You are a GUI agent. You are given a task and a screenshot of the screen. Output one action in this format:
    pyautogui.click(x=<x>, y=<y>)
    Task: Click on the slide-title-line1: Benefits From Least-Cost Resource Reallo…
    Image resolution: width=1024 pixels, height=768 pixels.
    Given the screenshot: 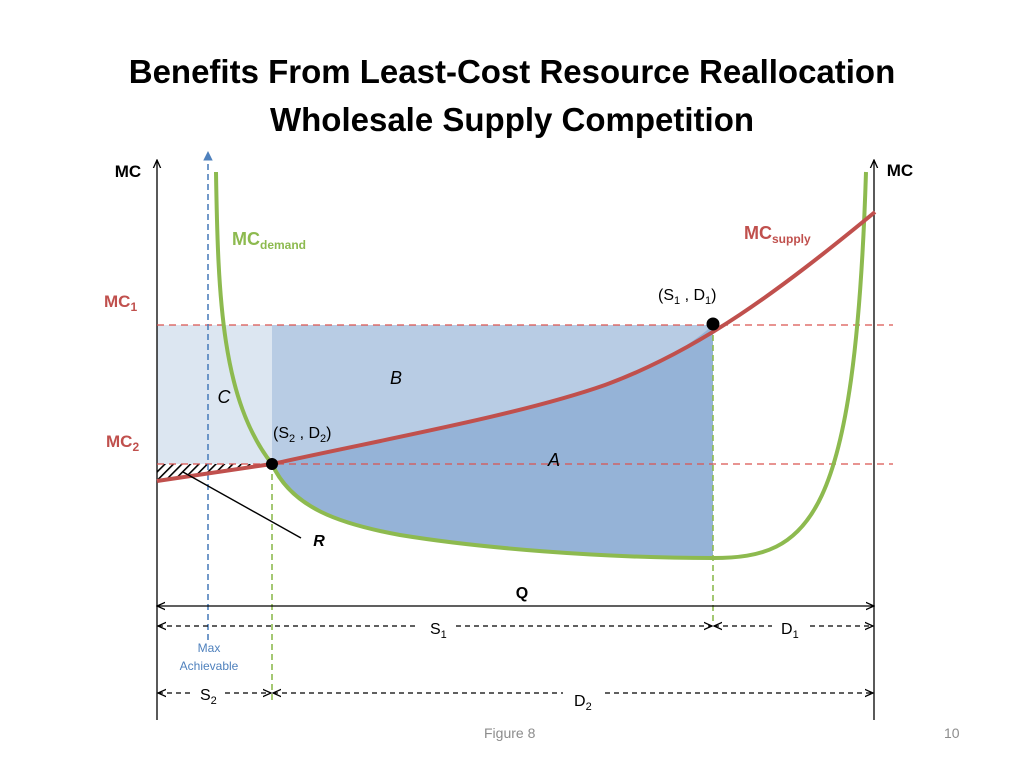 What is the action you would take?
    pyautogui.click(x=512, y=71)
    